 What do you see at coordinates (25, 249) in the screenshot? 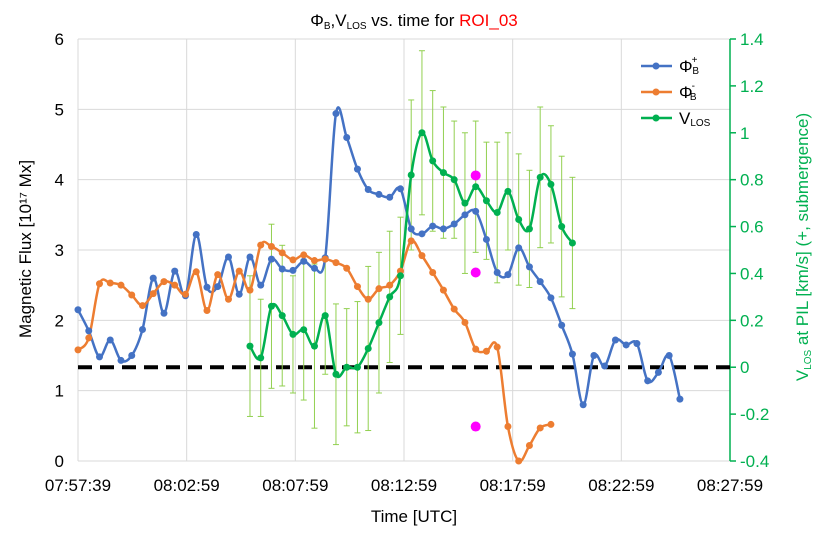
I see `y-axis-label: Magnetic Flux [10¹⁷ Mx]` at bounding box center [25, 249].